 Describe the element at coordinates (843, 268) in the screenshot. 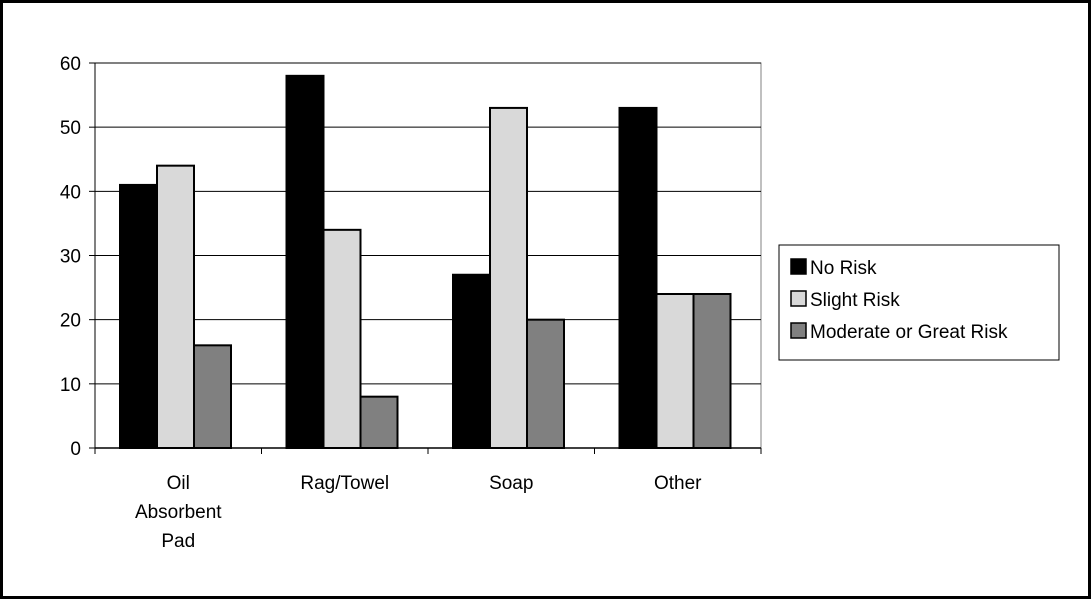

I see `legend-label: No Risk` at that location.